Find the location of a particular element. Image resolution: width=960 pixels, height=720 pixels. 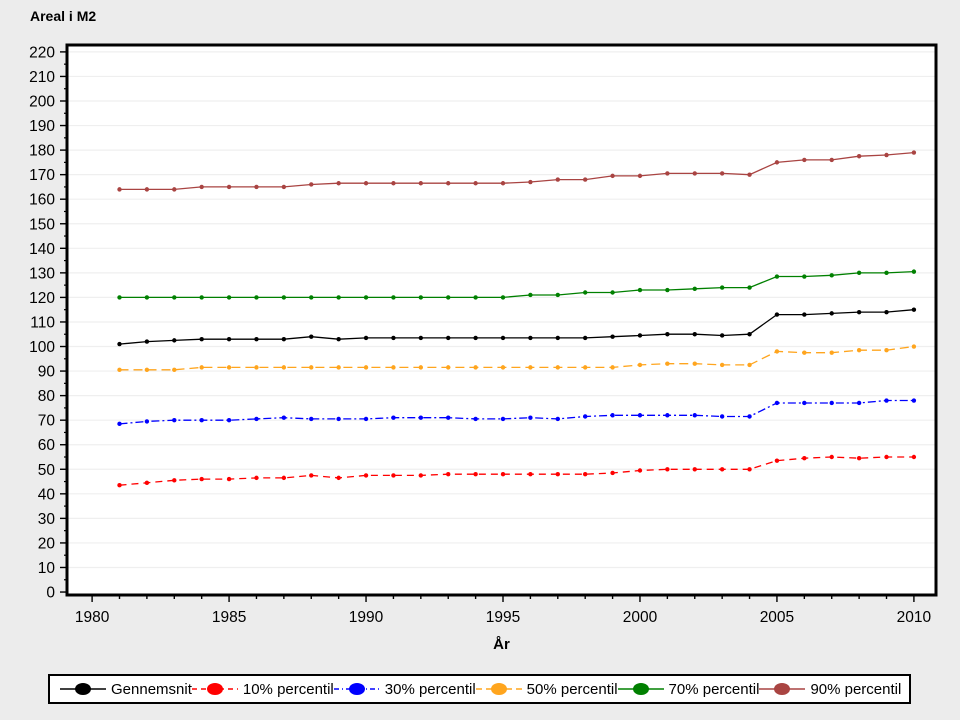

legend-label-70-percentil: 70% percentil is located at coordinates (714, 689).